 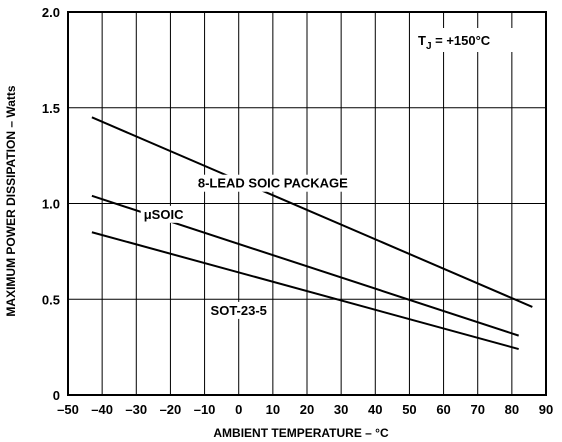 I want to click on y-tick-labels: 0 0.5 1.0 1.5 2.0, so click(x=51, y=204).